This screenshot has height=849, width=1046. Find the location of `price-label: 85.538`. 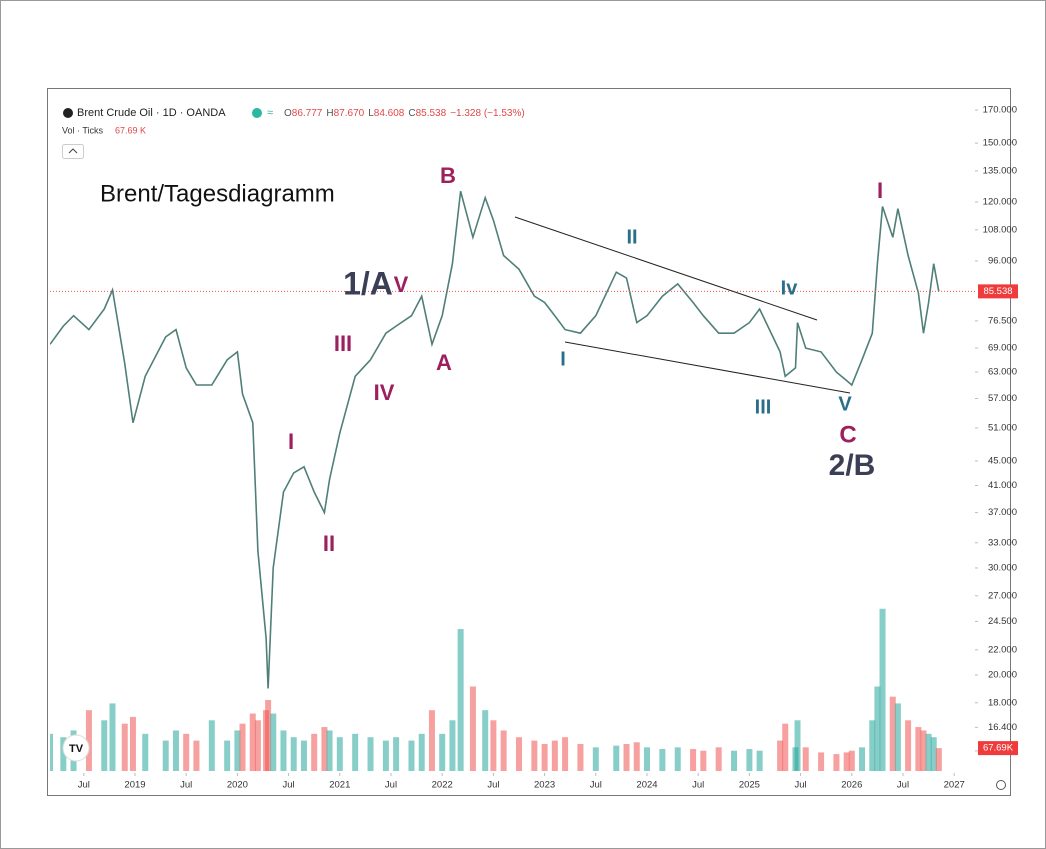

price-label: 85.538 is located at coordinates (997, 291).